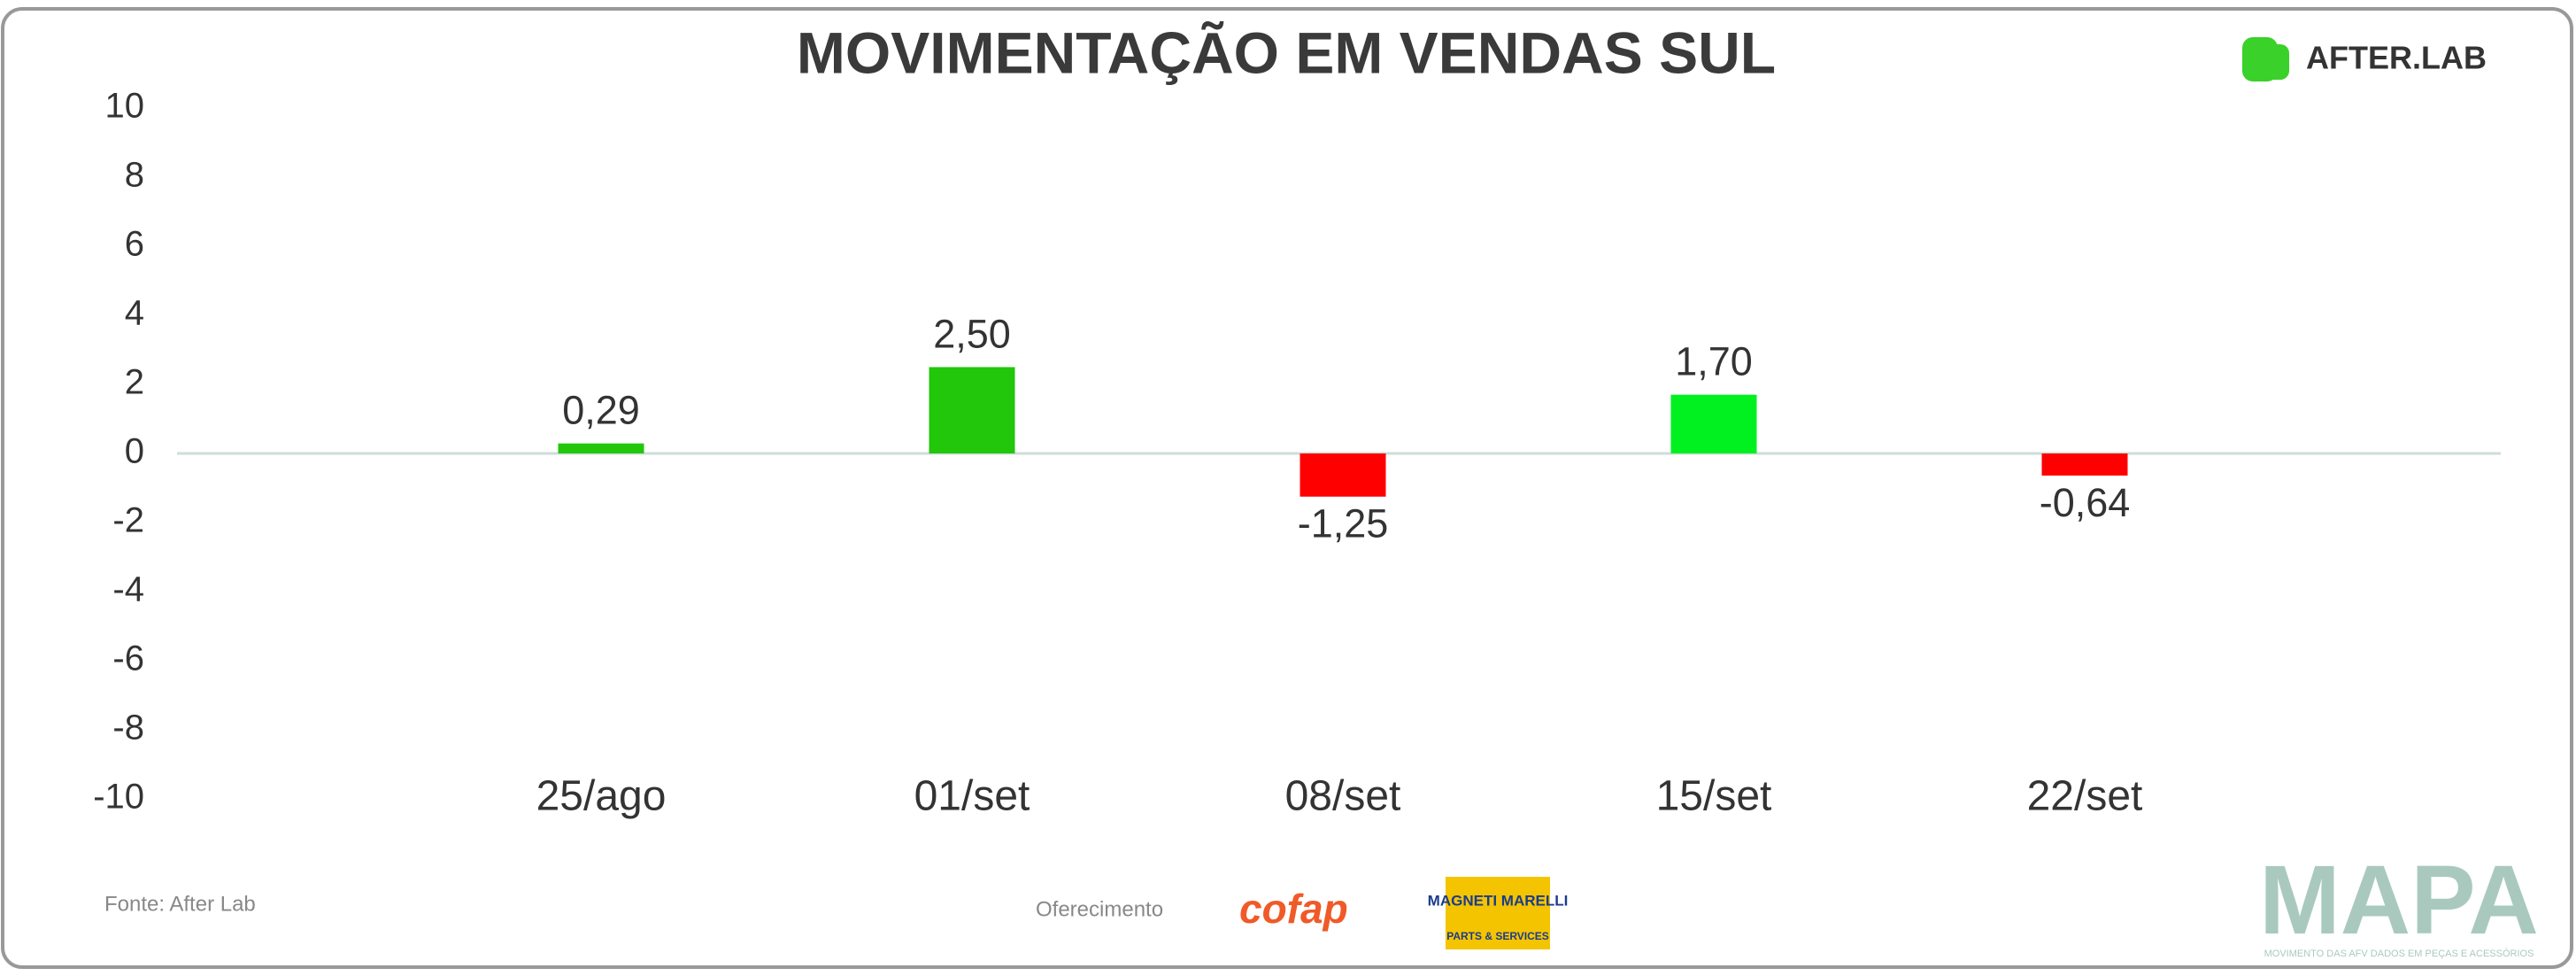 This screenshot has height=976, width=2576. What do you see at coordinates (1497, 936) in the screenshot?
I see `marelli-sub: PARTS & SERVICES` at bounding box center [1497, 936].